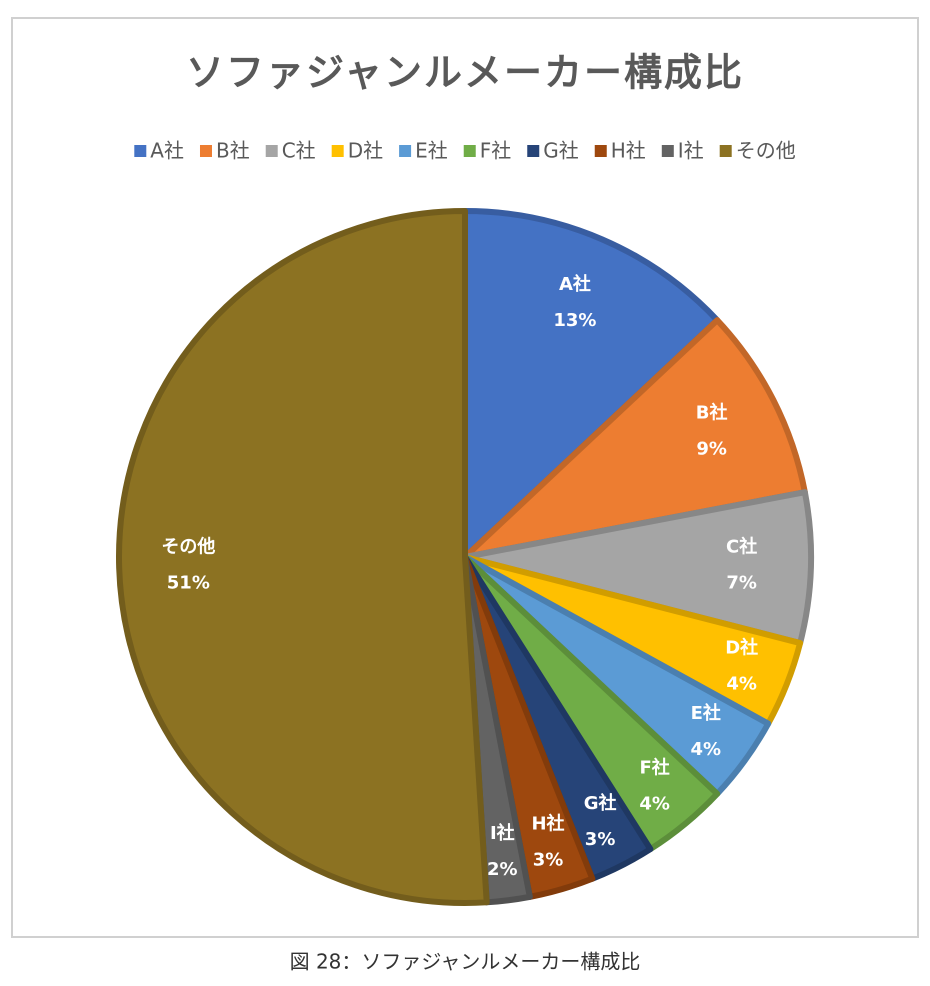 The height and width of the screenshot is (986, 930). Describe the element at coordinates (741, 583) in the screenshot. I see `data-label-value: 7%` at that location.